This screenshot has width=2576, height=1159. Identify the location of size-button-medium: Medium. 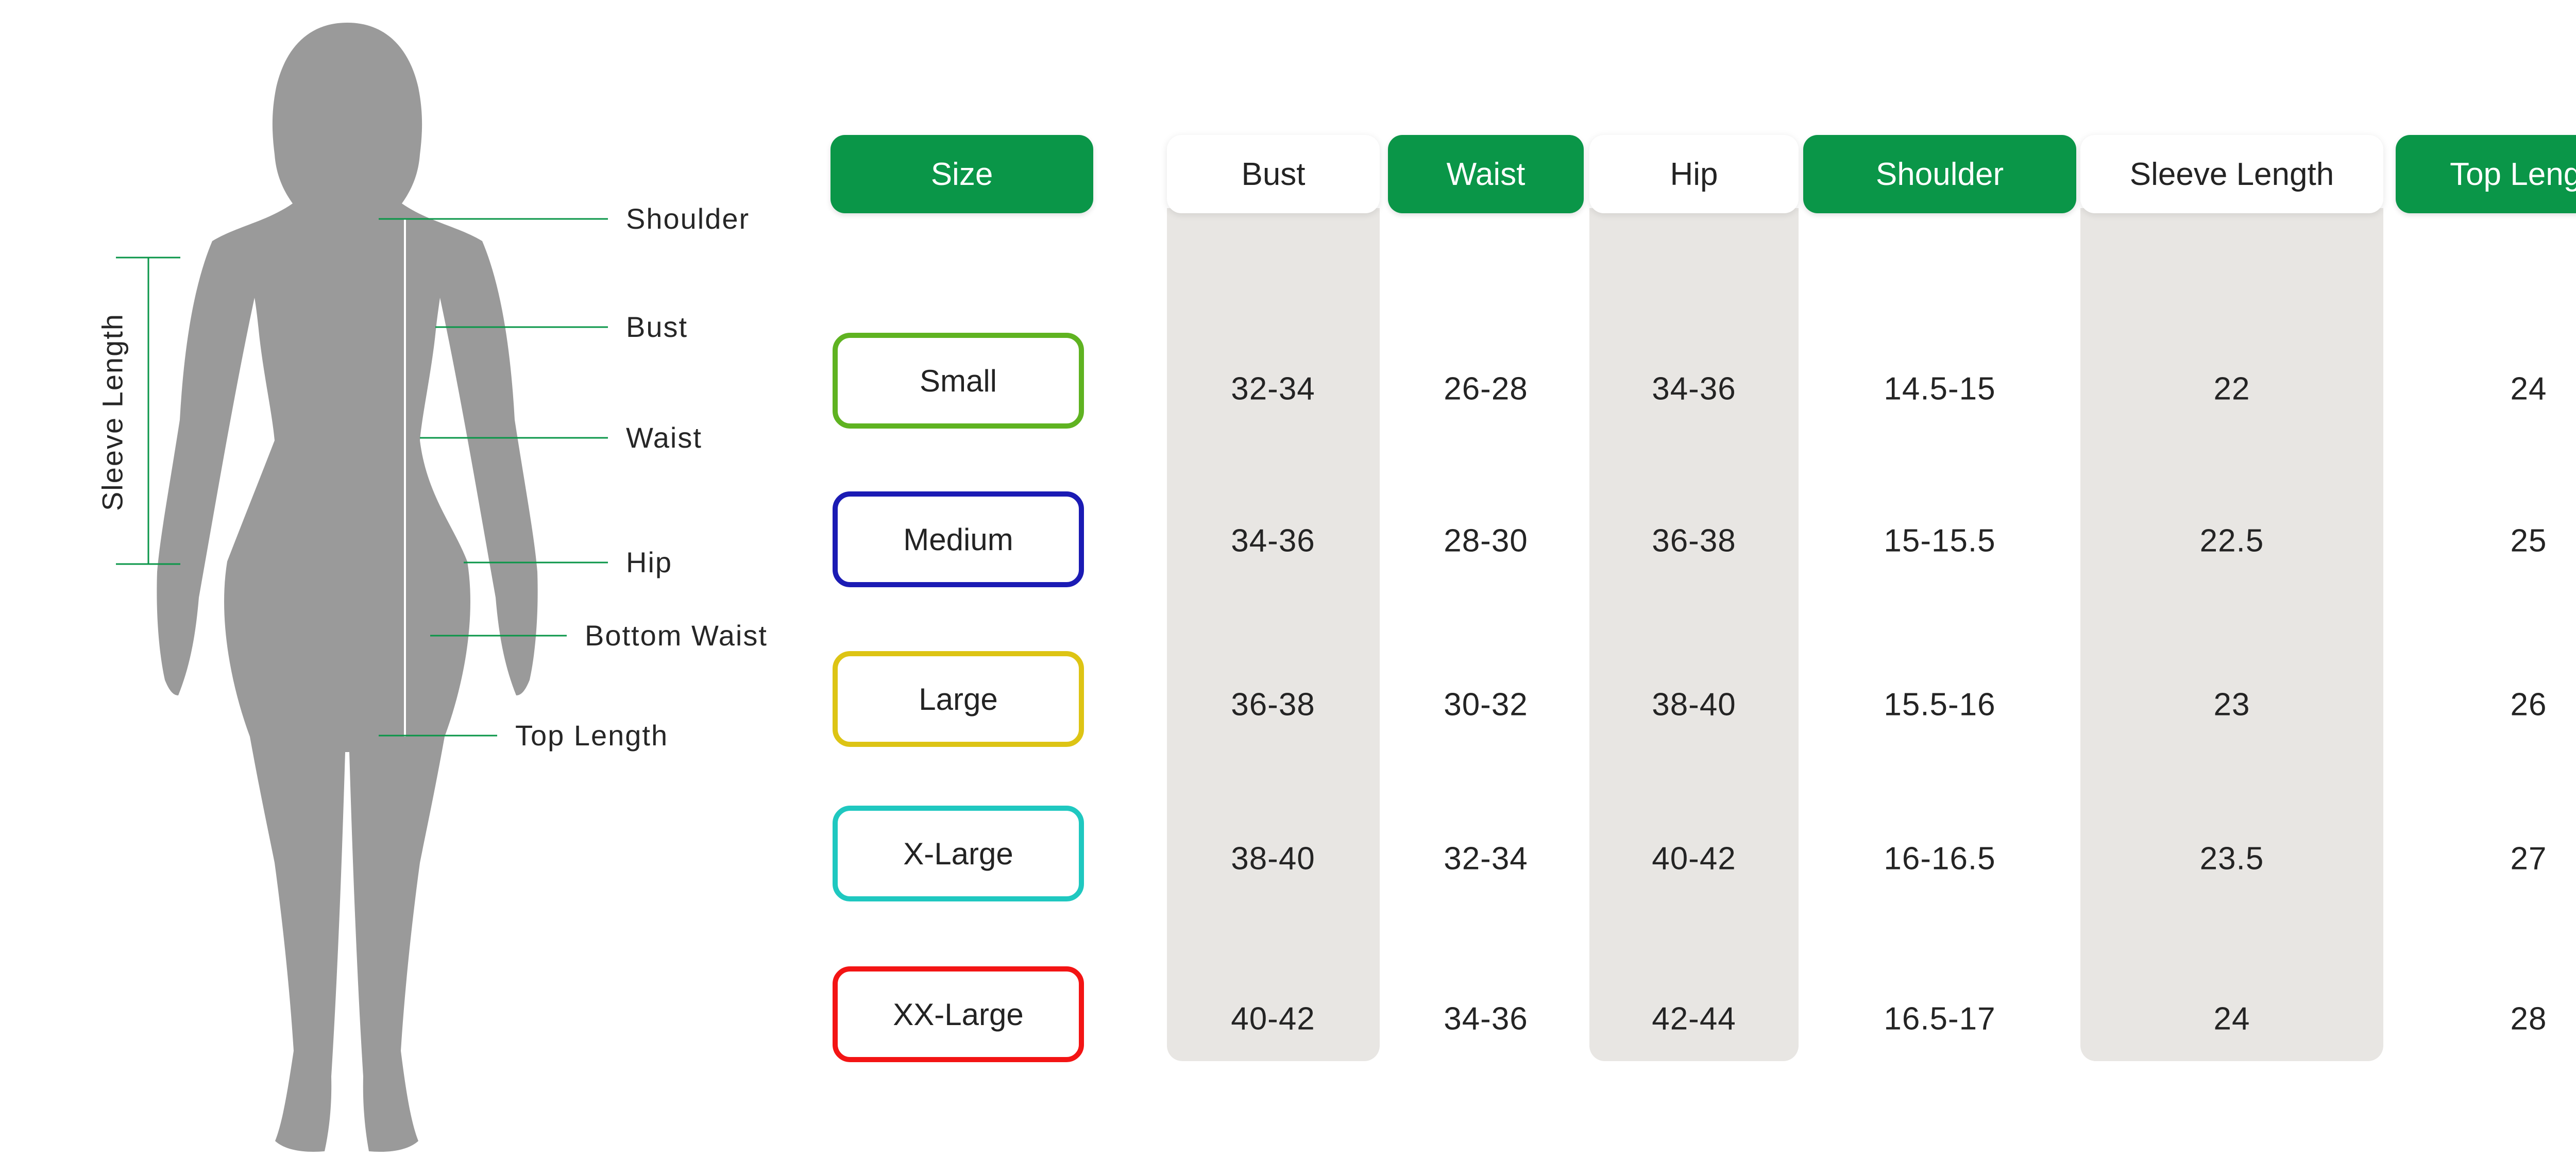
(958, 539).